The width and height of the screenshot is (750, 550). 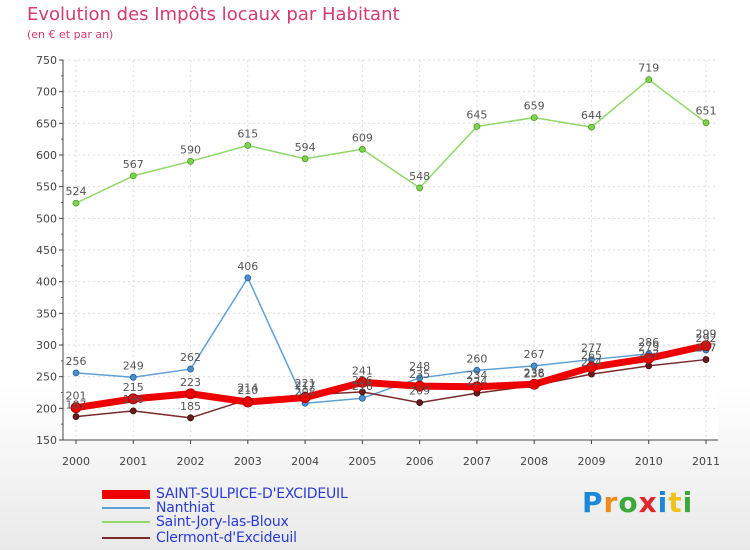 I want to click on data-label: 209, so click(x=419, y=391).